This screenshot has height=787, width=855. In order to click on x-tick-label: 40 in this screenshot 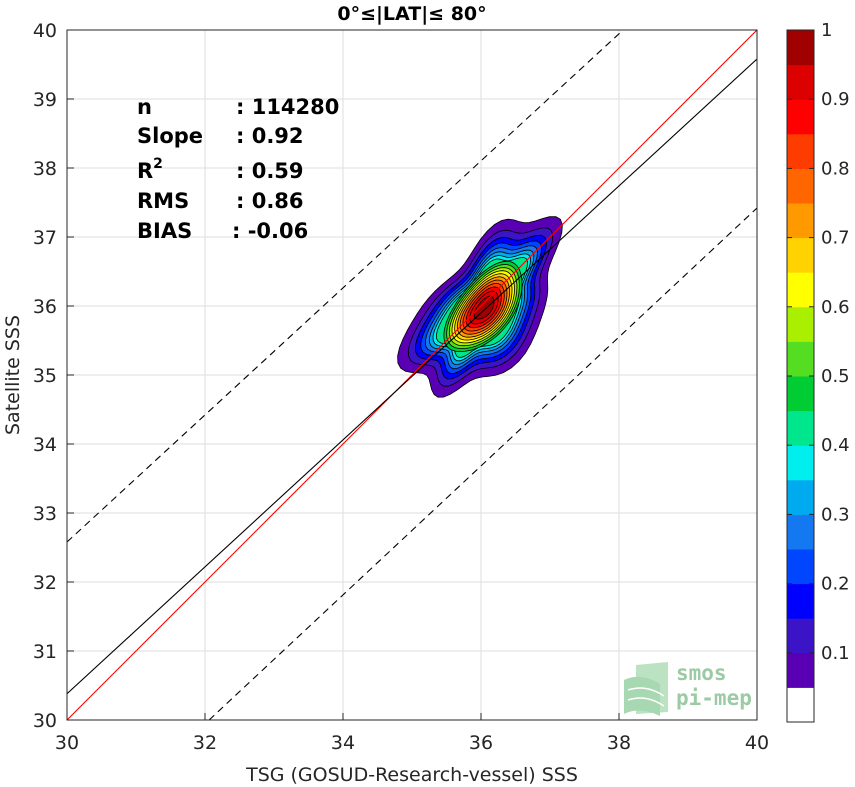, I will do `click(757, 743)`.